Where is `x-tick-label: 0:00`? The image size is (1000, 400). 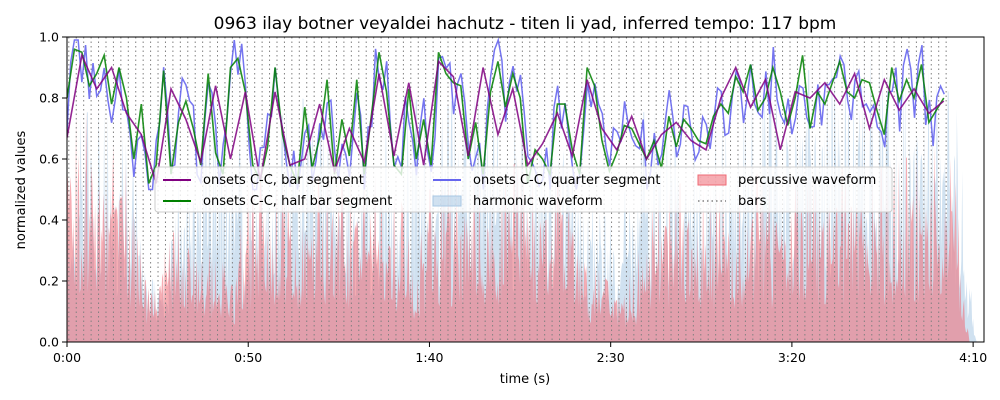 x-tick-label: 0:00 is located at coordinates (67, 357).